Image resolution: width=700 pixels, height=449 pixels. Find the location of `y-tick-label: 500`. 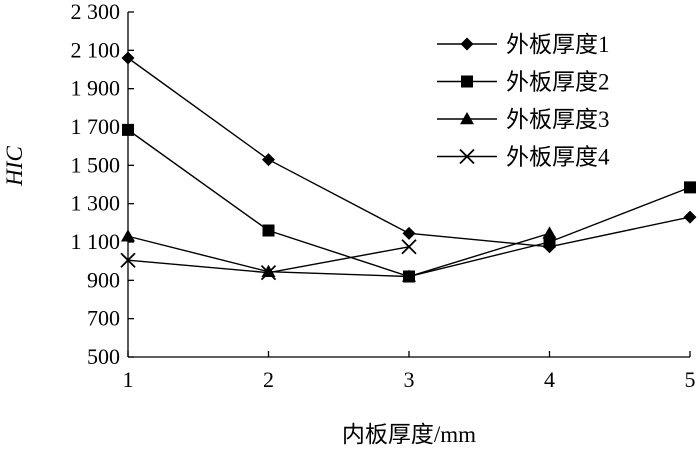

y-tick-label: 500 is located at coordinates (103, 356).